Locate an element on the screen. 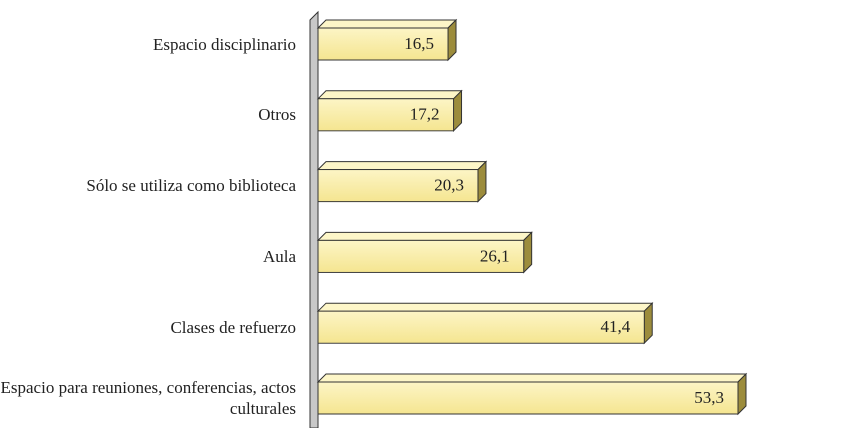  value-label: 20,3 is located at coordinates (449, 185).